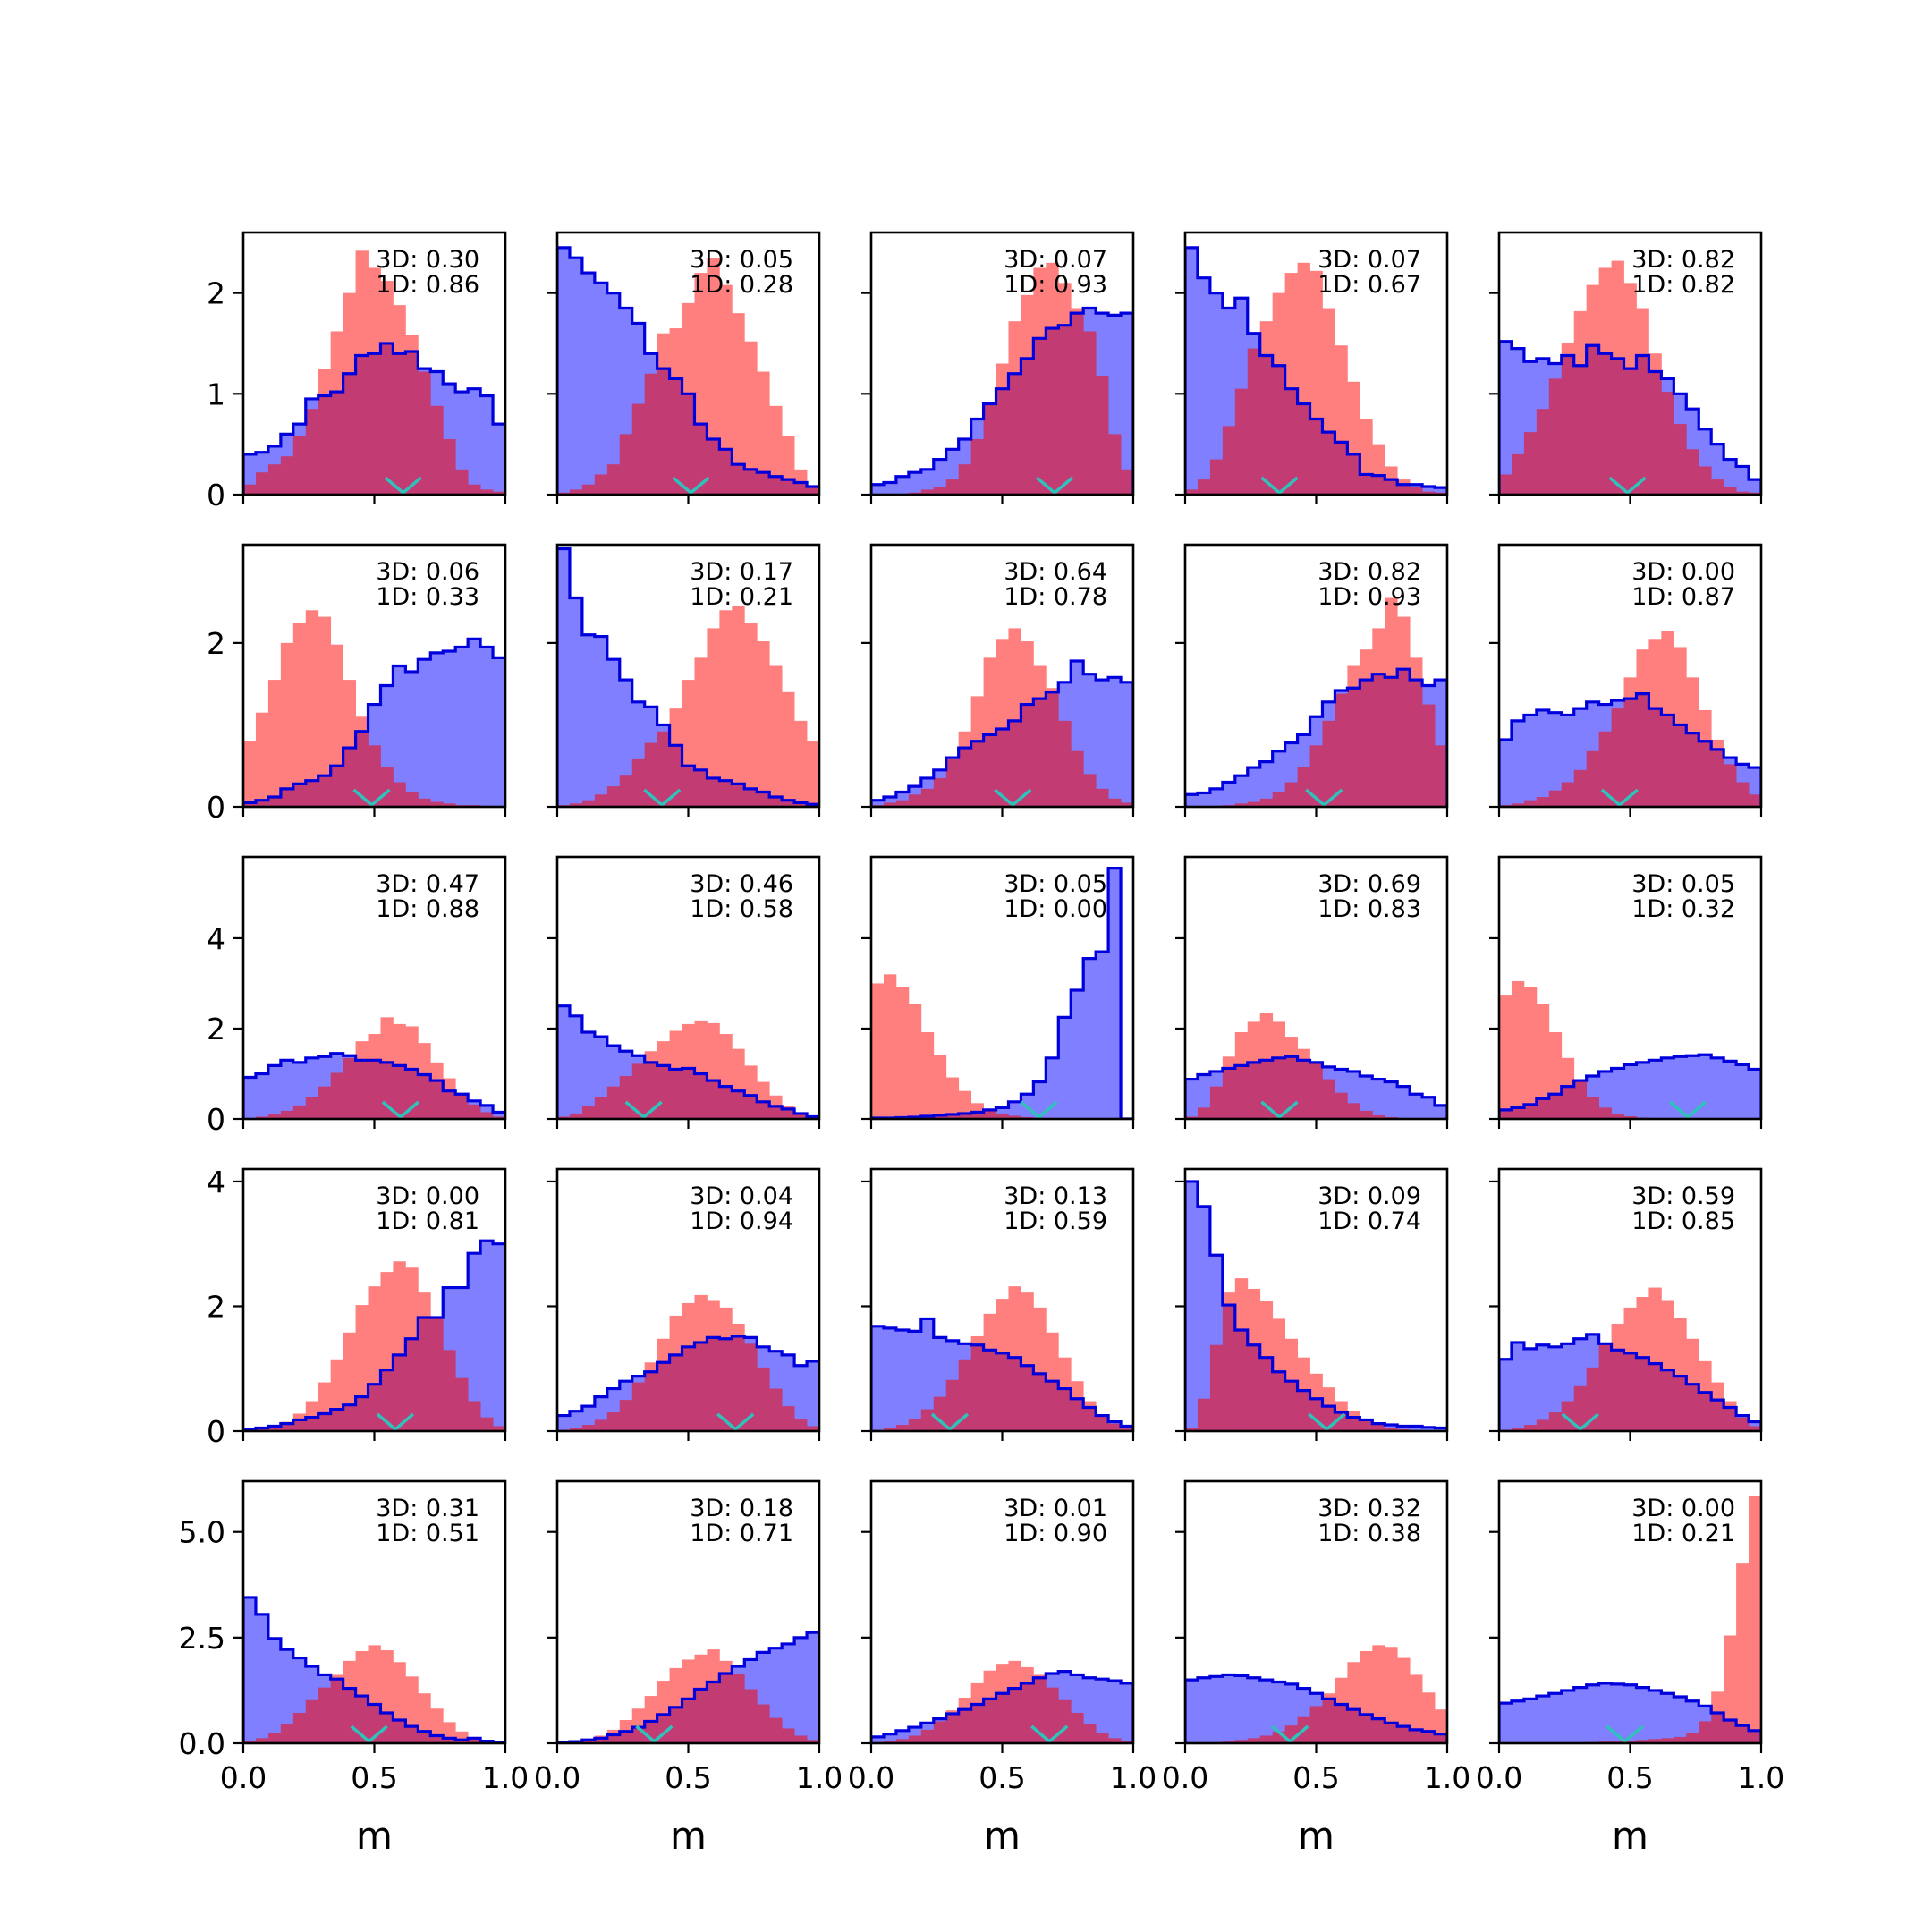 The image size is (1932, 1932). Describe the element at coordinates (1447, 1777) in the screenshot. I see `x-tick-label: 1.0` at that location.